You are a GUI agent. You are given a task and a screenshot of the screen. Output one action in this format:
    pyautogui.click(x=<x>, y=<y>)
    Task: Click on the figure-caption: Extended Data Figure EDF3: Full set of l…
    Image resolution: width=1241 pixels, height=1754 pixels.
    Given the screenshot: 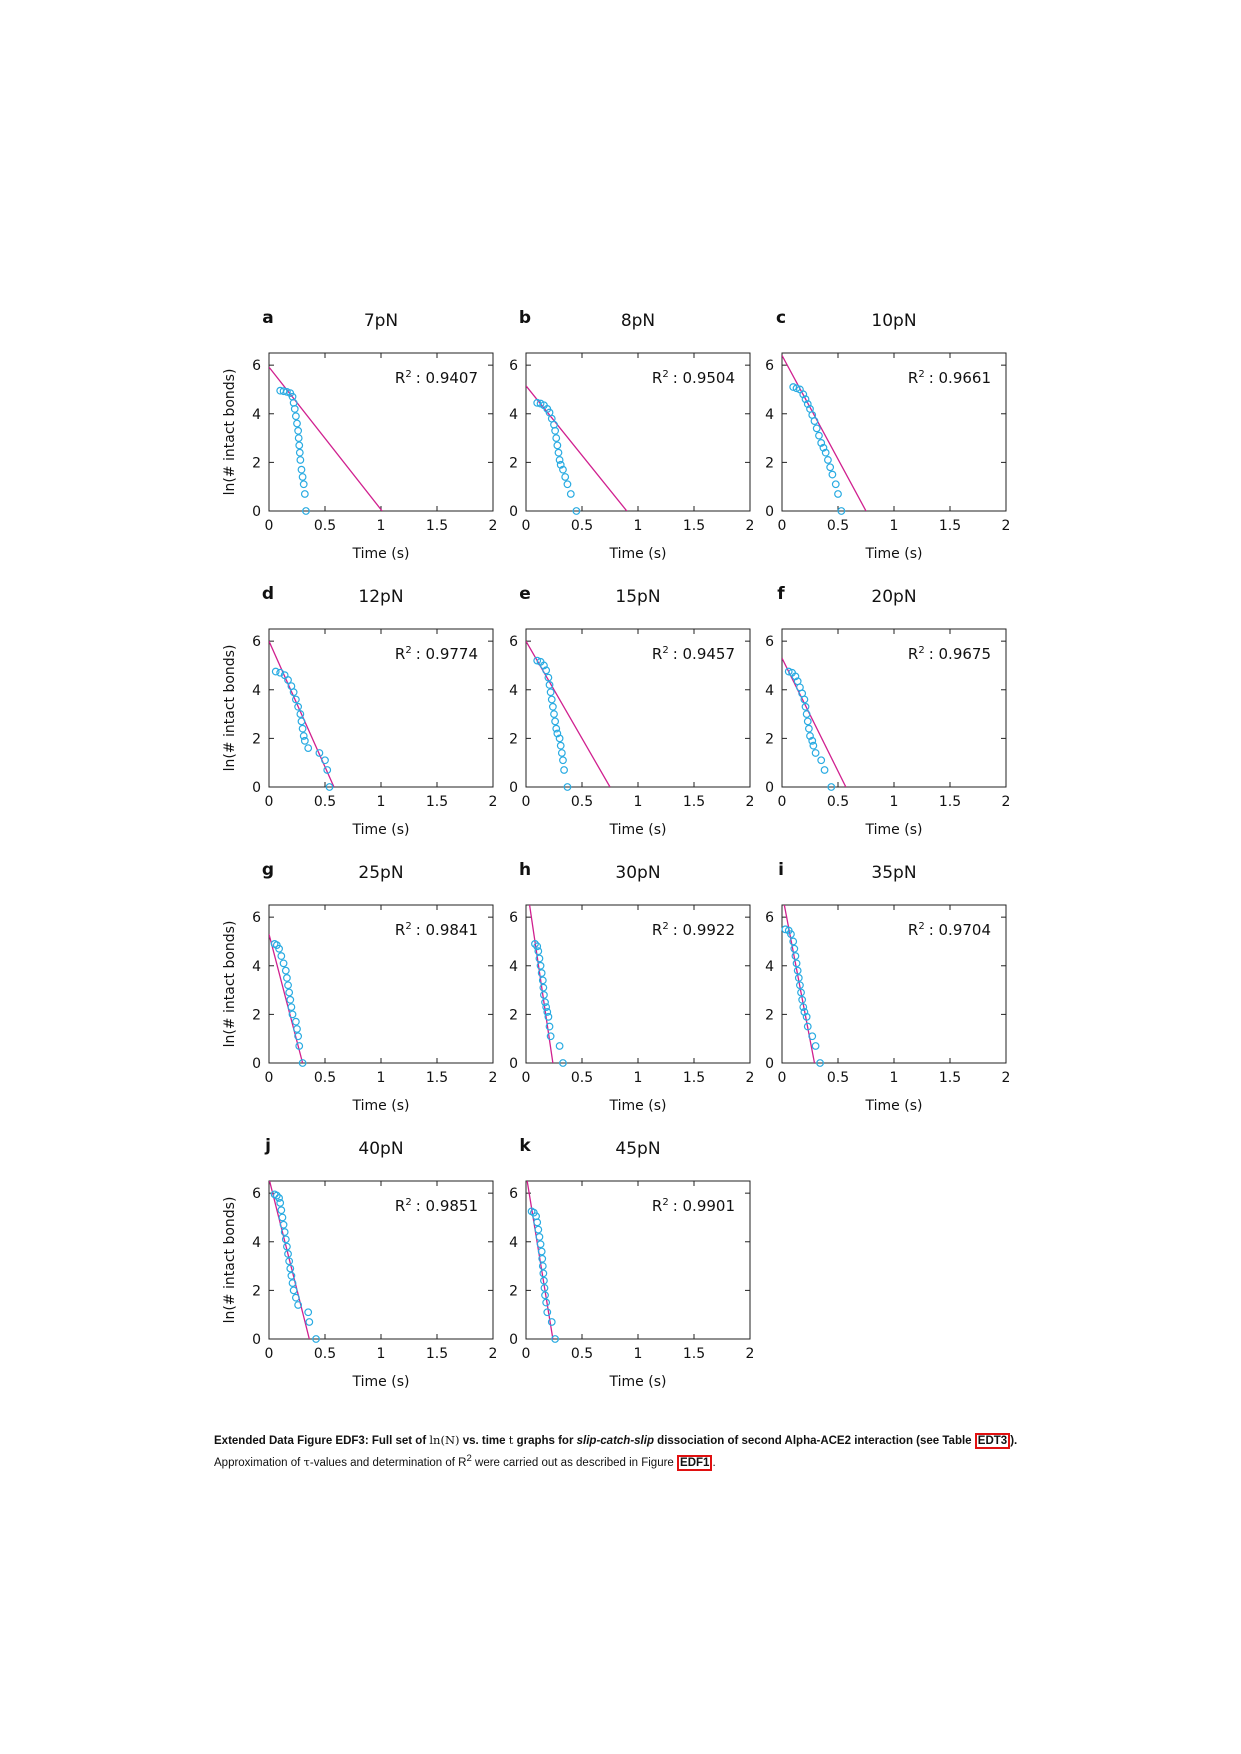 What is the action you would take?
    pyautogui.click(x=616, y=1452)
    